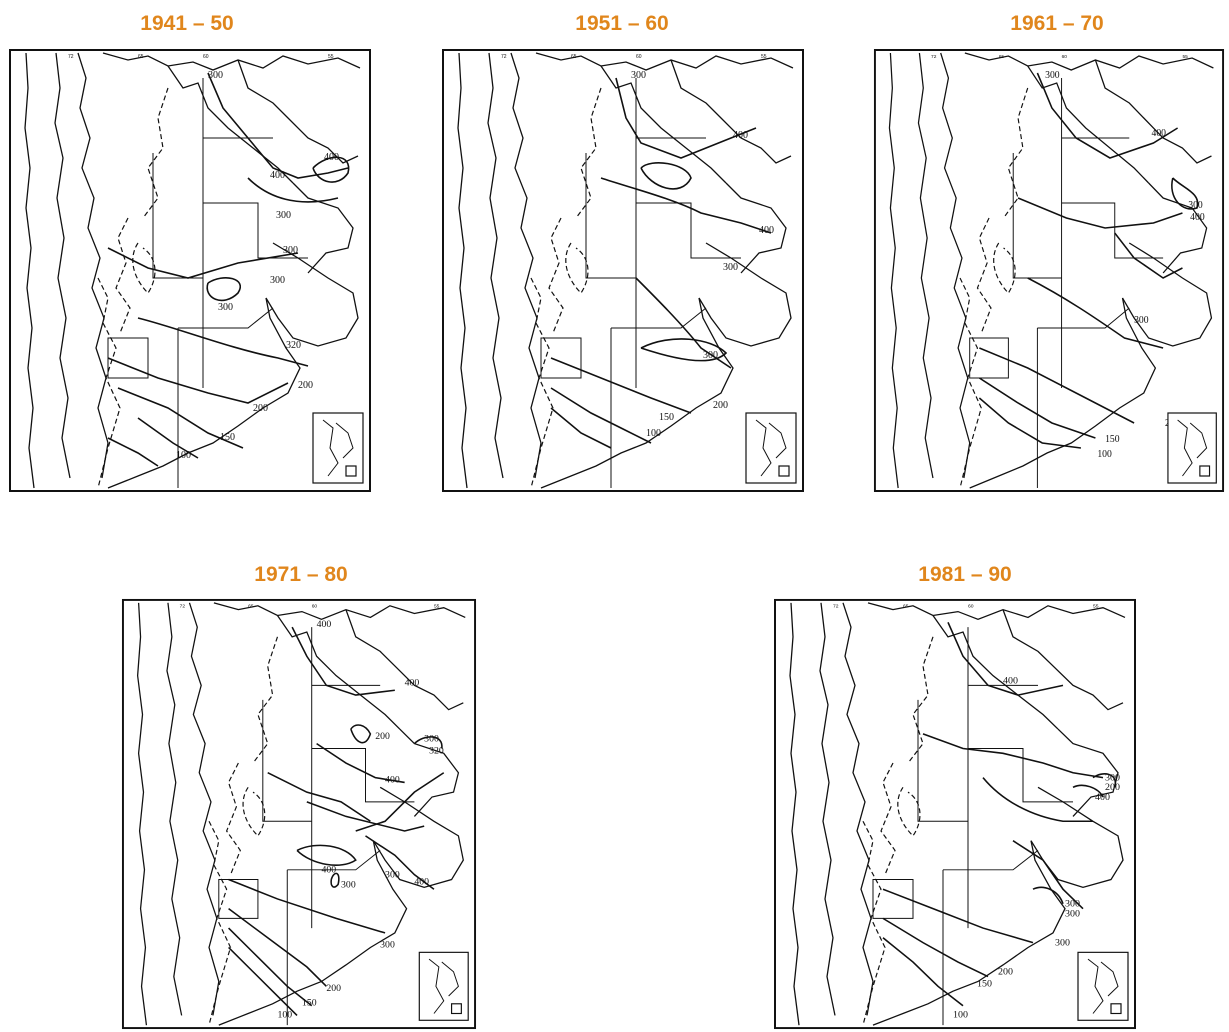  What do you see at coordinates (187, 23) in the screenshot?
I see `map-title-1941-50: 1941 – 50` at bounding box center [187, 23].